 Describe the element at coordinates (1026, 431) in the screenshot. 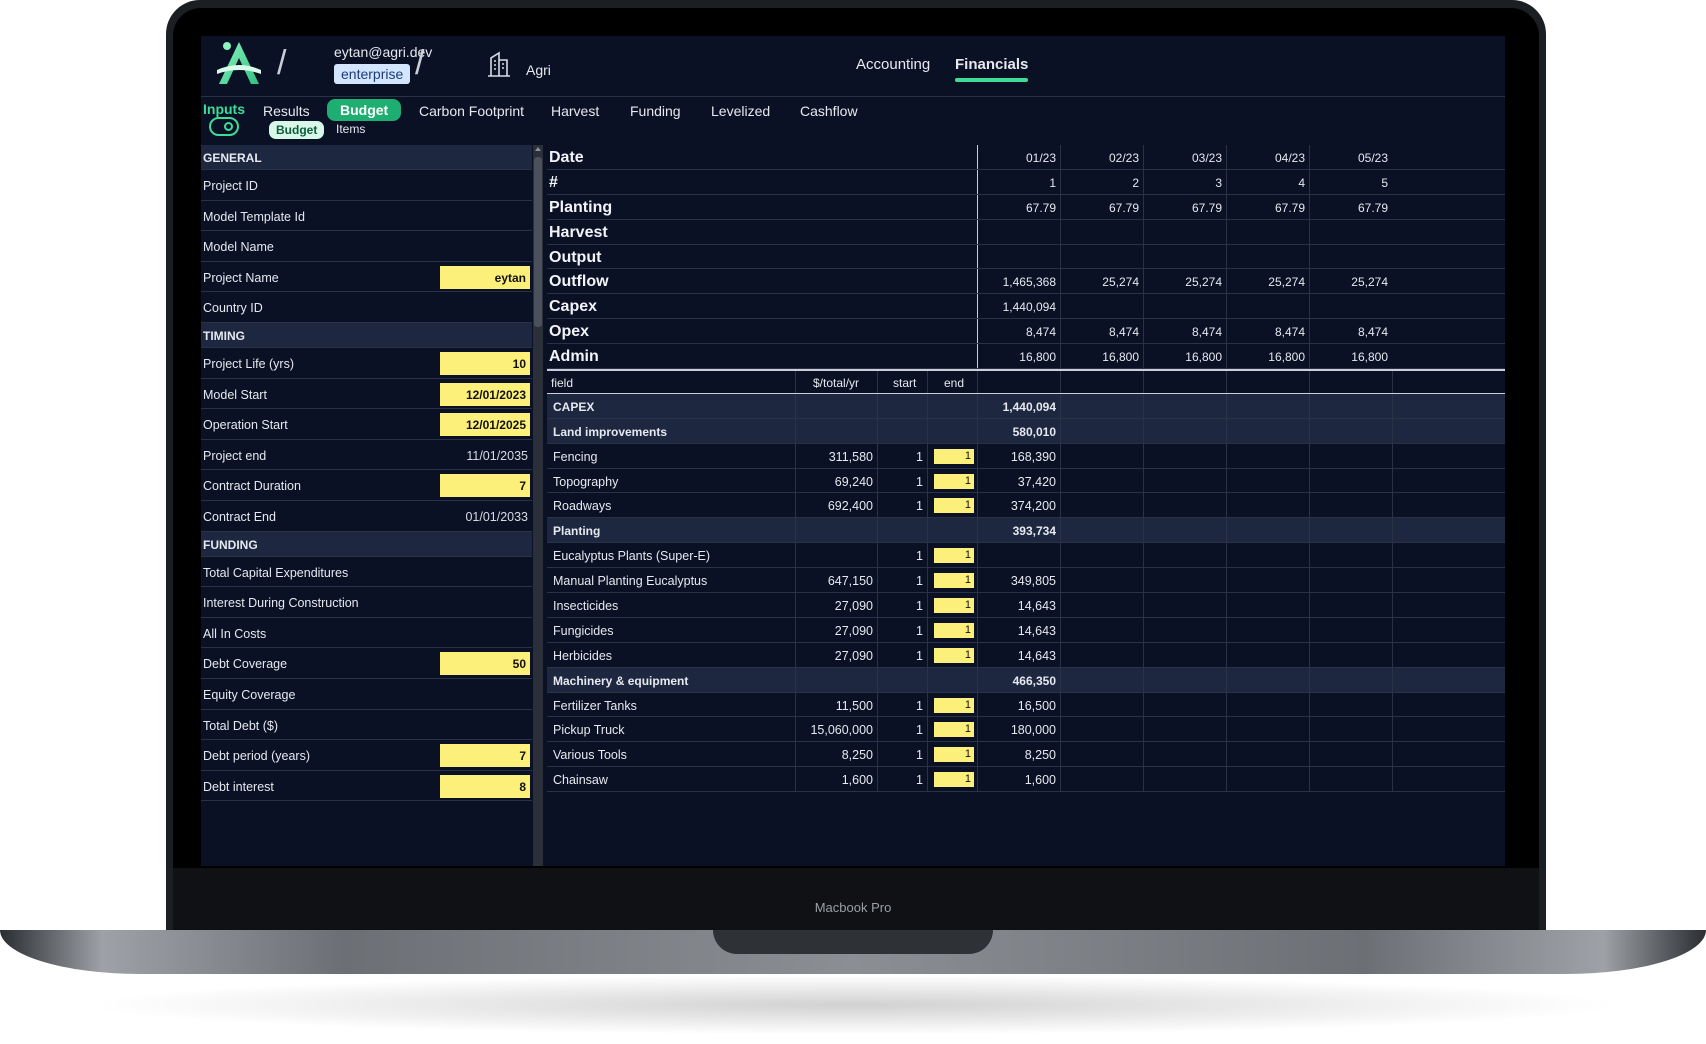

I see `category-row: Land improvements 580,010` at that location.